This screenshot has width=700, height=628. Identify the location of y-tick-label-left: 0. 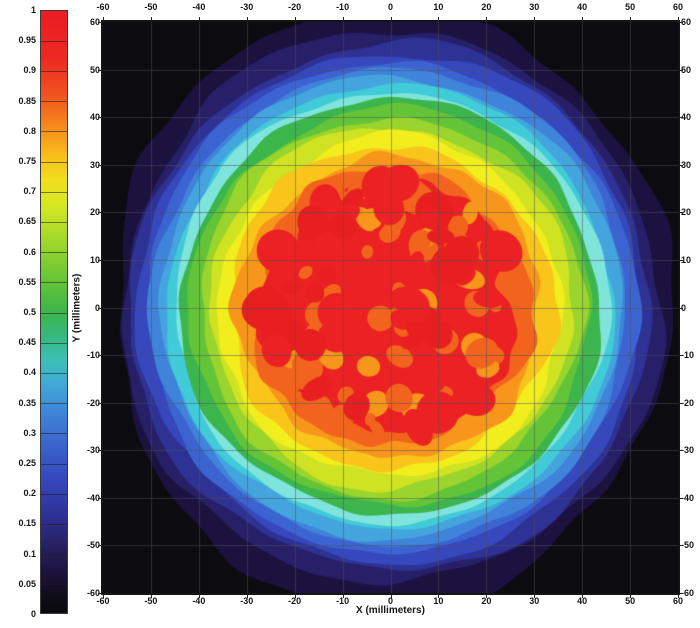
(84, 308).